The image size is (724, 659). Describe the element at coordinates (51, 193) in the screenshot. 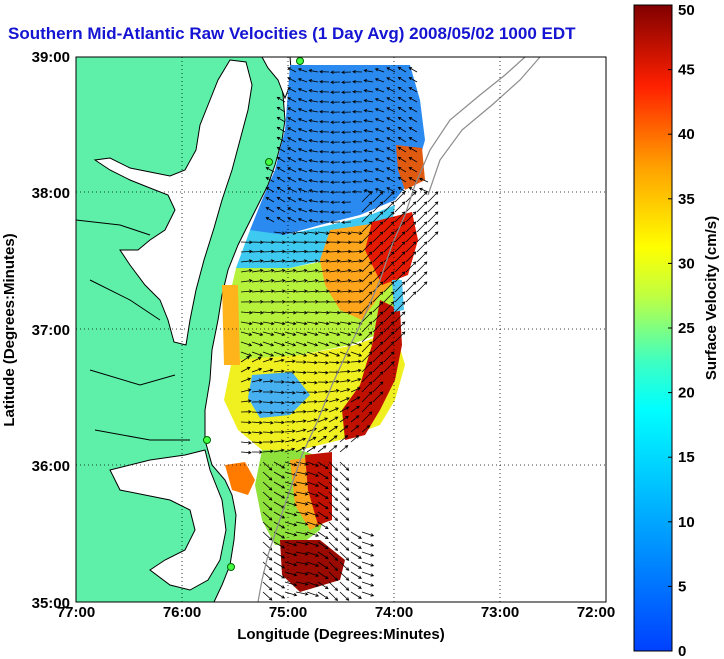

I see `y-tick-label: 38:00` at that location.